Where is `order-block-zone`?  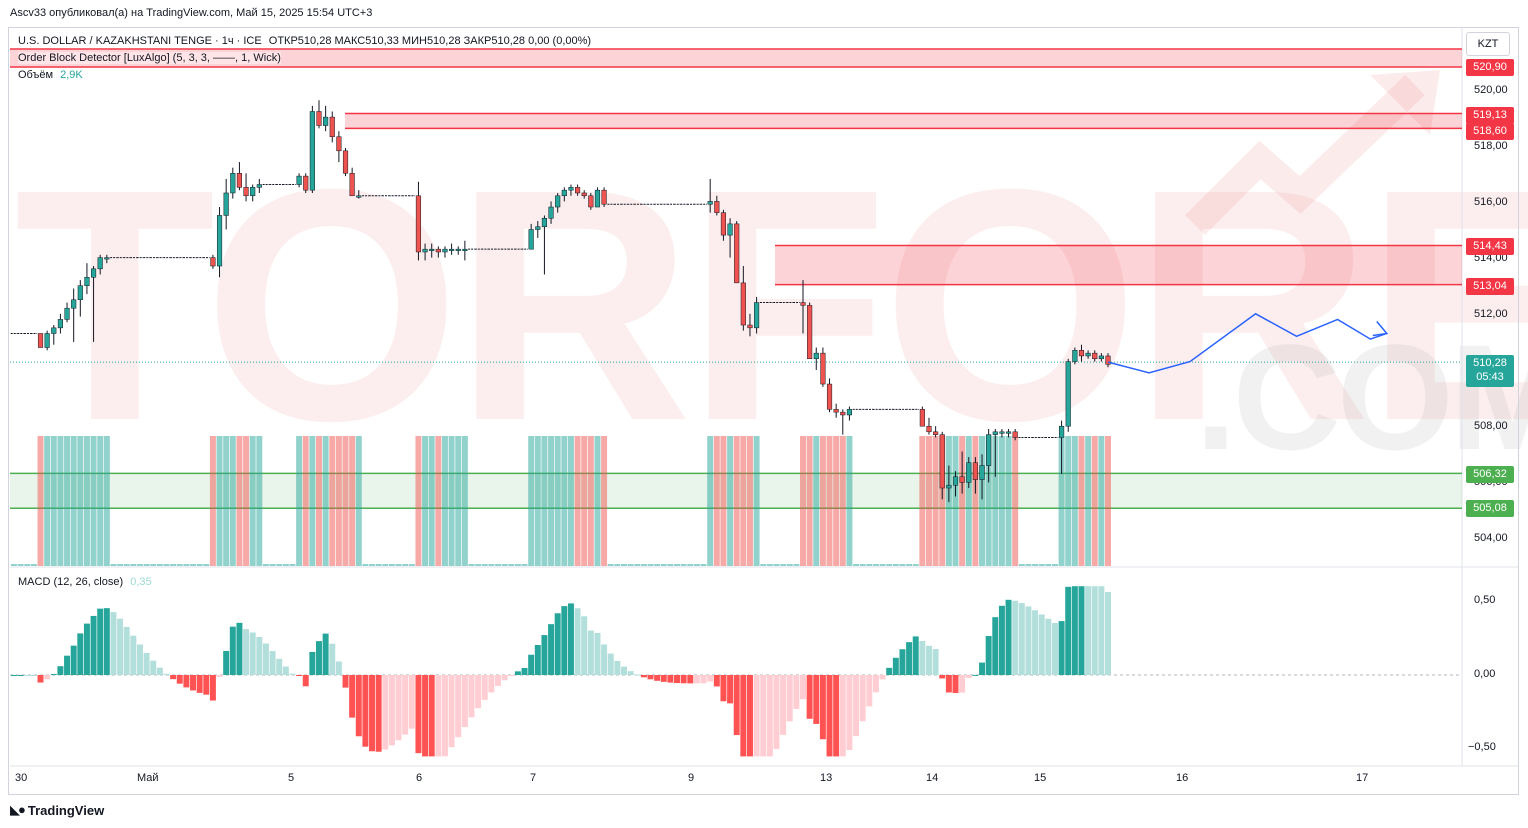
order-block-zone is located at coordinates (736, 58).